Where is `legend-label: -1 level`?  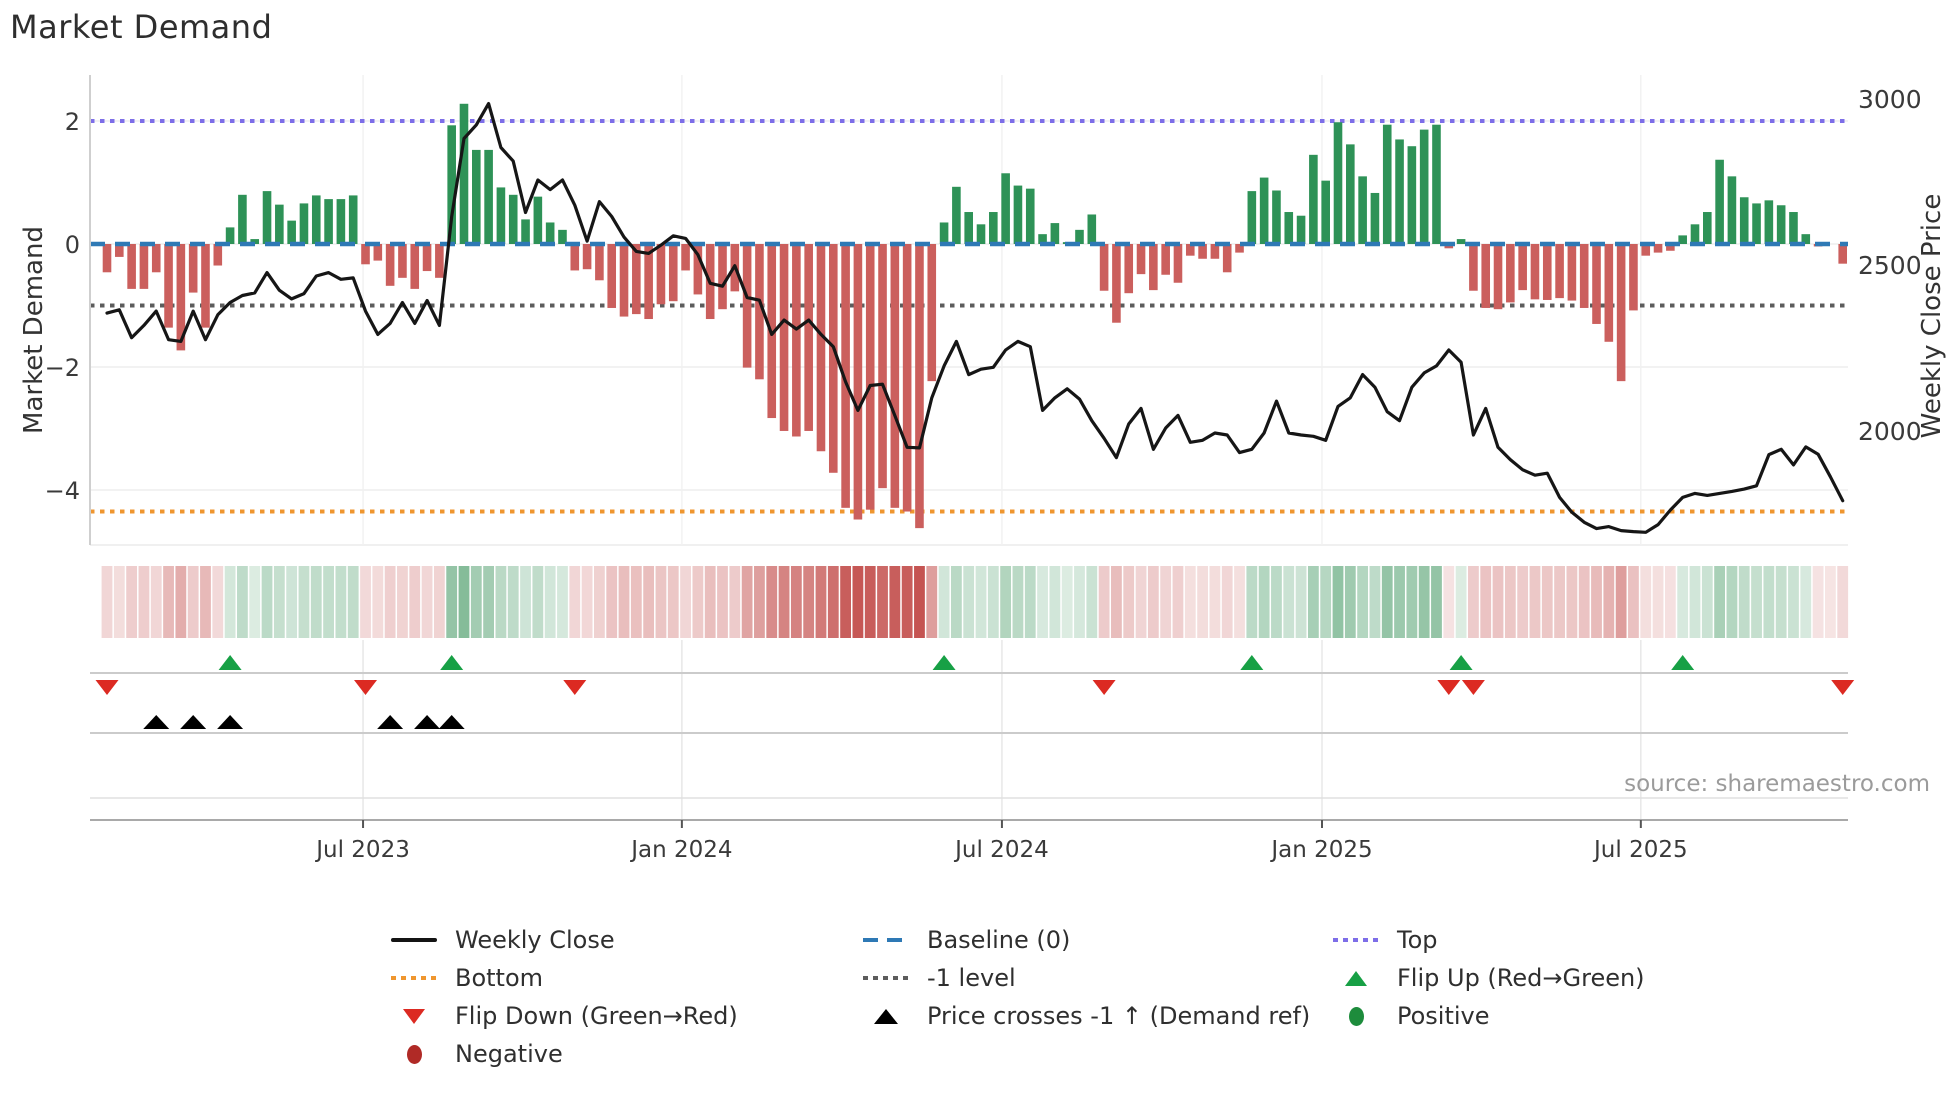 legend-label: -1 level is located at coordinates (971, 978).